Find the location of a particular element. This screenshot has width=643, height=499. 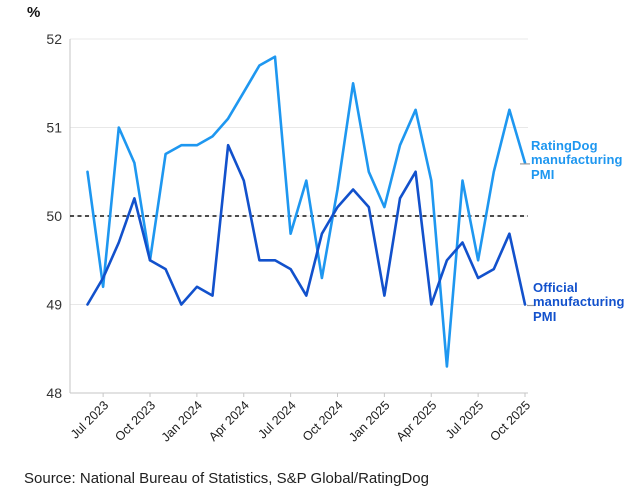

y-tick-label-48: 48 is located at coordinates (54, 393).